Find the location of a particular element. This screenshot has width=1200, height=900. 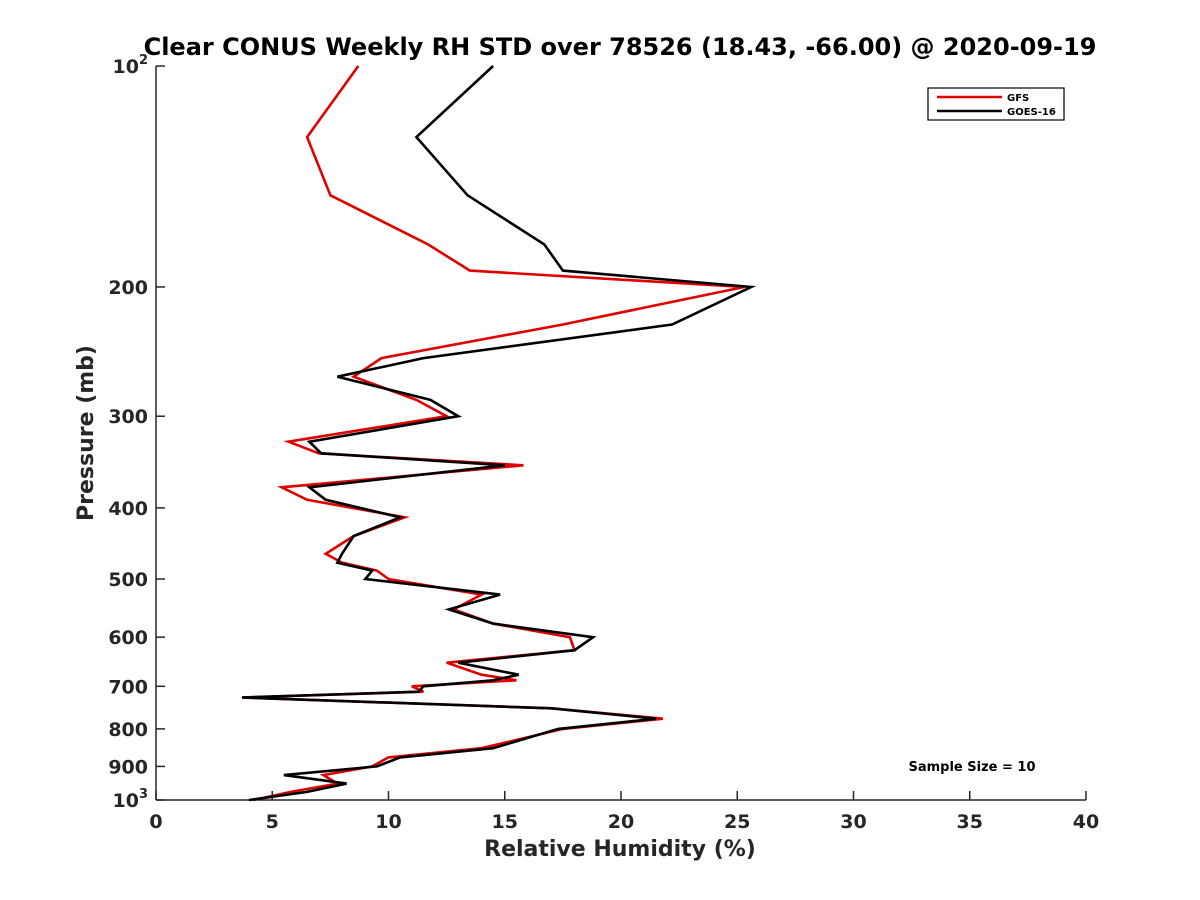

legend-box is located at coordinates (996, 104).